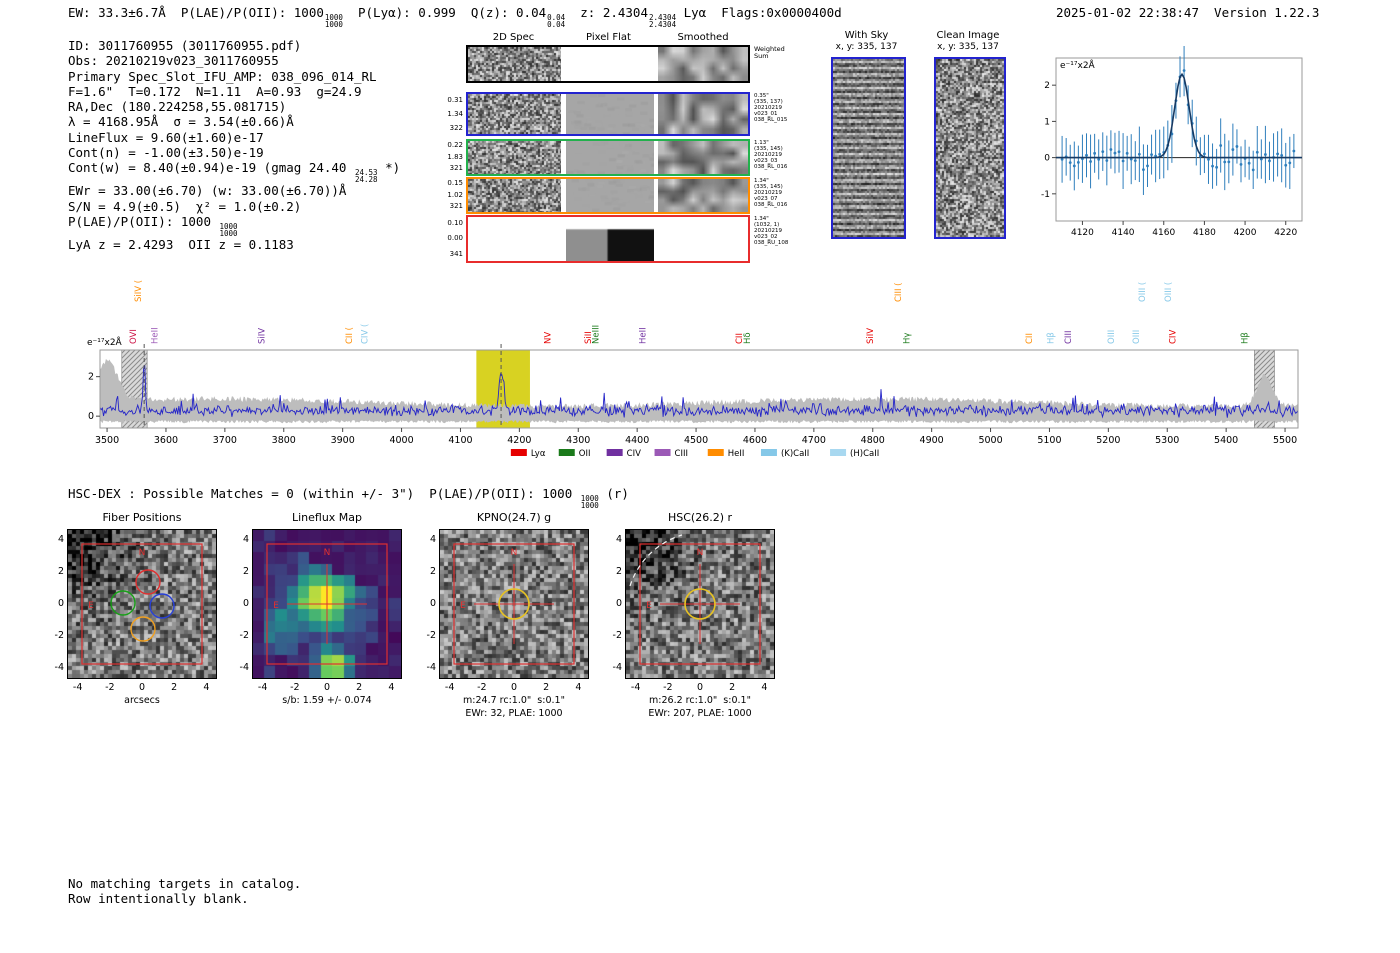  What do you see at coordinates (656, 560) in the screenshot?
I see `catalog-ellipse-arc` at bounding box center [656, 560].